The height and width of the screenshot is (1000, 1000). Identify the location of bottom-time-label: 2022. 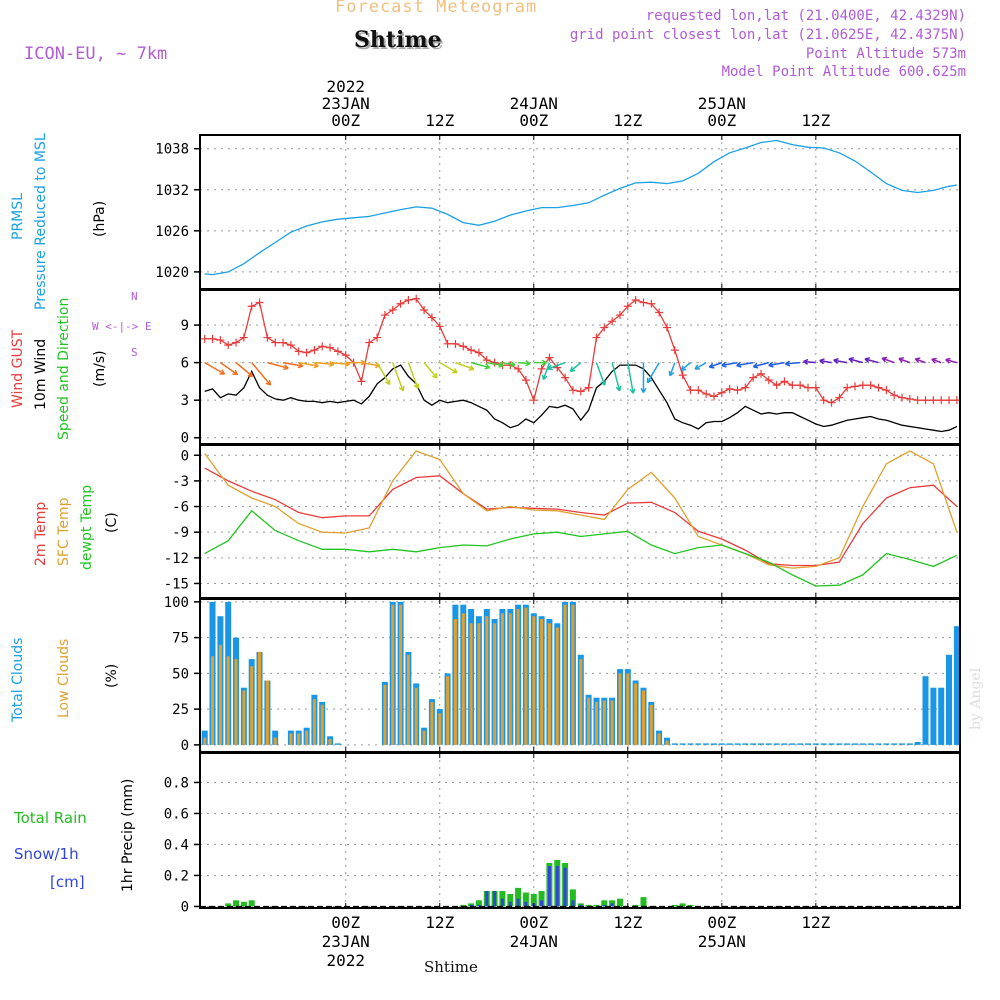
(345, 960).